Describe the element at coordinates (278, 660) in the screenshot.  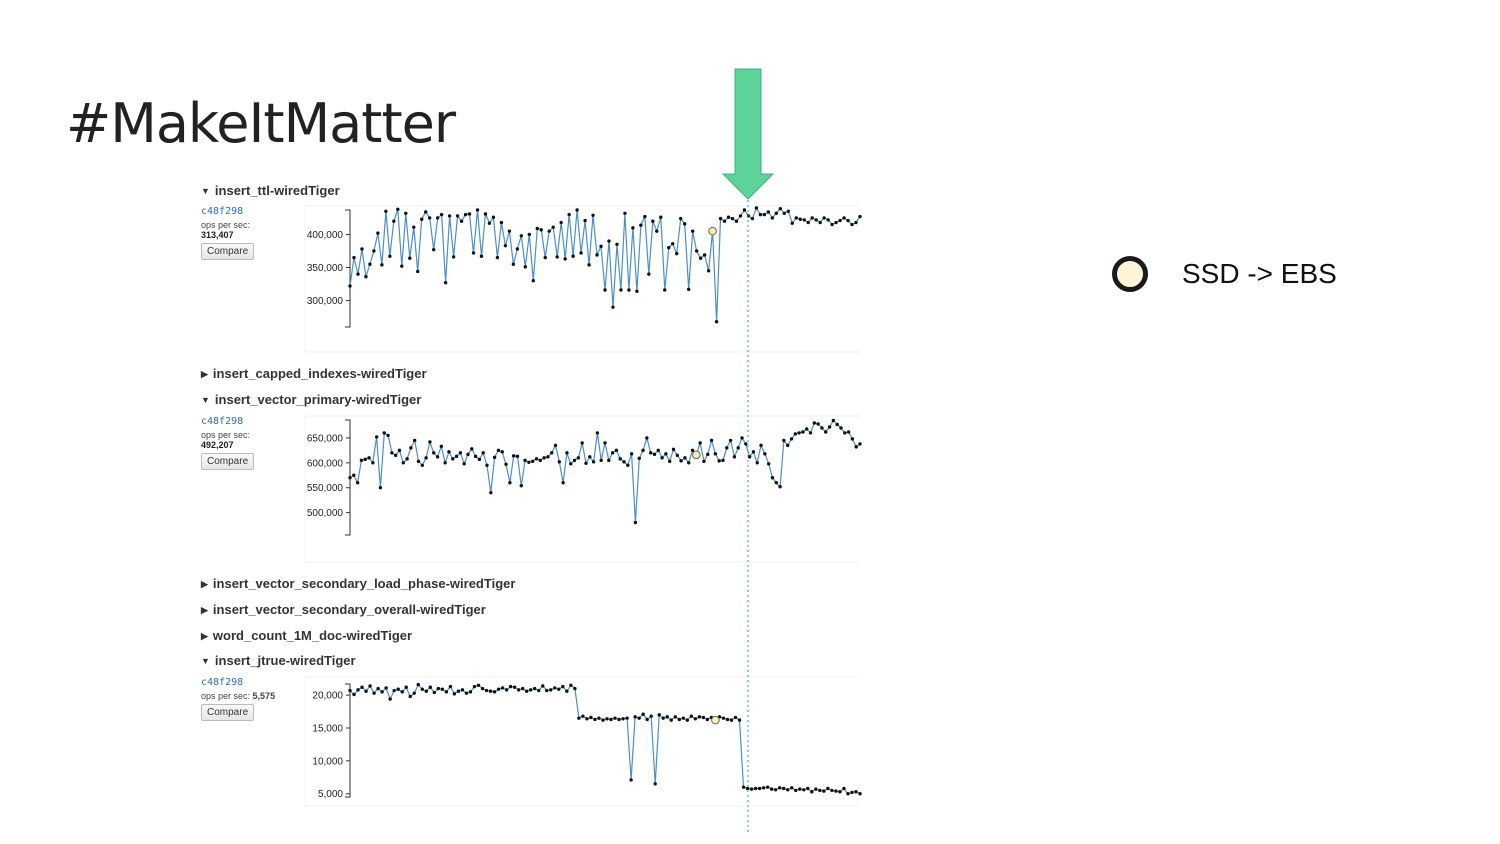
I see `section-header-6: ▼ insert_jtrue-wiredTiger` at that location.